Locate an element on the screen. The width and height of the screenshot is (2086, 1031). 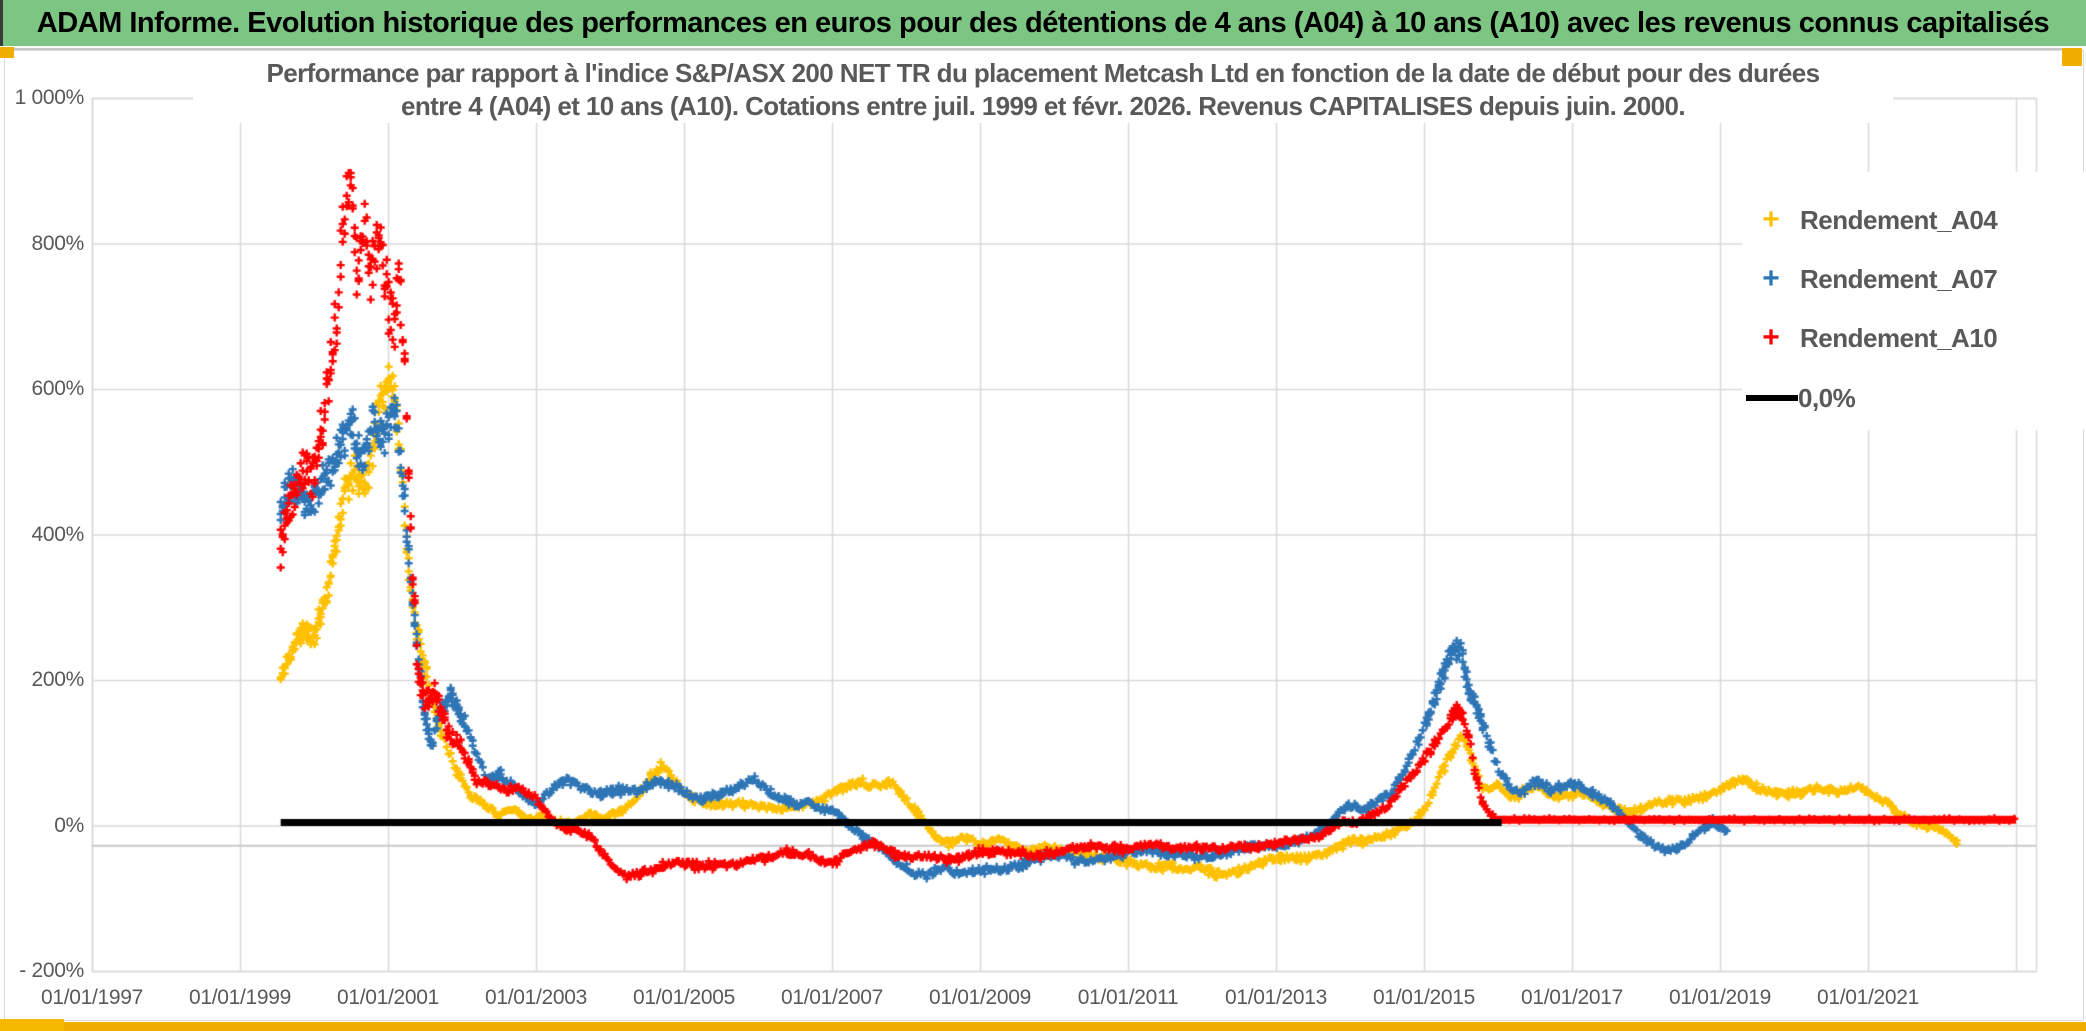
zero-line-swatch-icon is located at coordinates (1772, 398).